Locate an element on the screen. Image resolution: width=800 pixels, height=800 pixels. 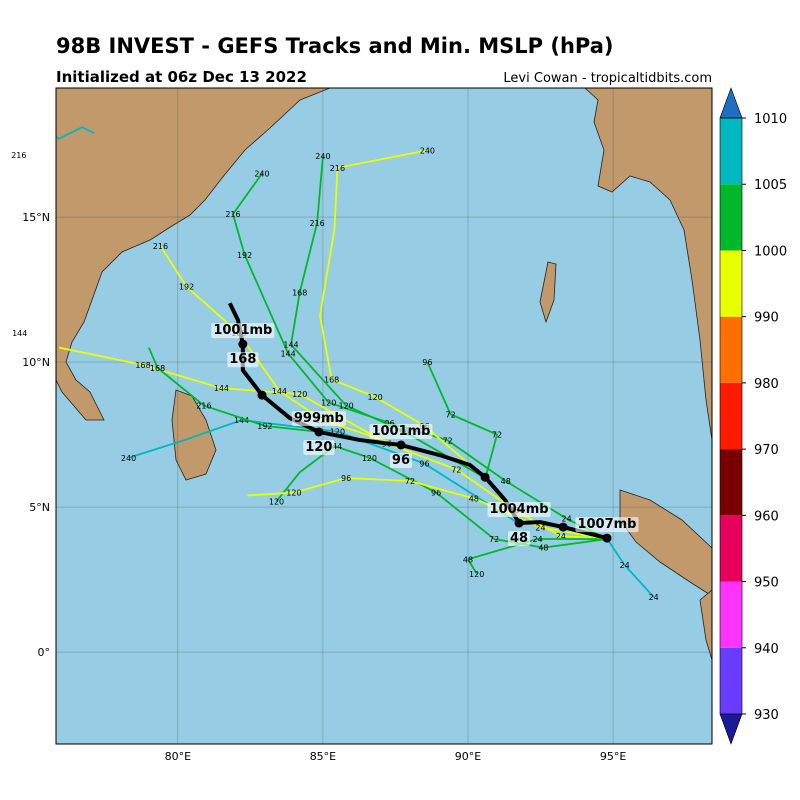
colorbar-label: 990 is located at coordinates (766, 318).